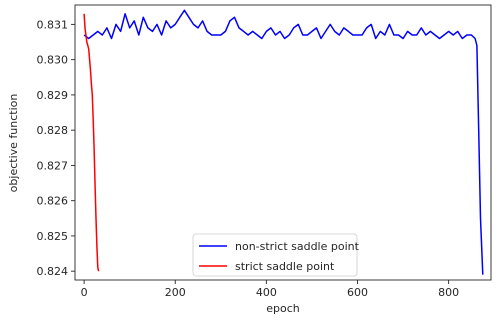  What do you see at coordinates (448, 292) in the screenshot?
I see `x-tick-label: 800` at bounding box center [448, 292].